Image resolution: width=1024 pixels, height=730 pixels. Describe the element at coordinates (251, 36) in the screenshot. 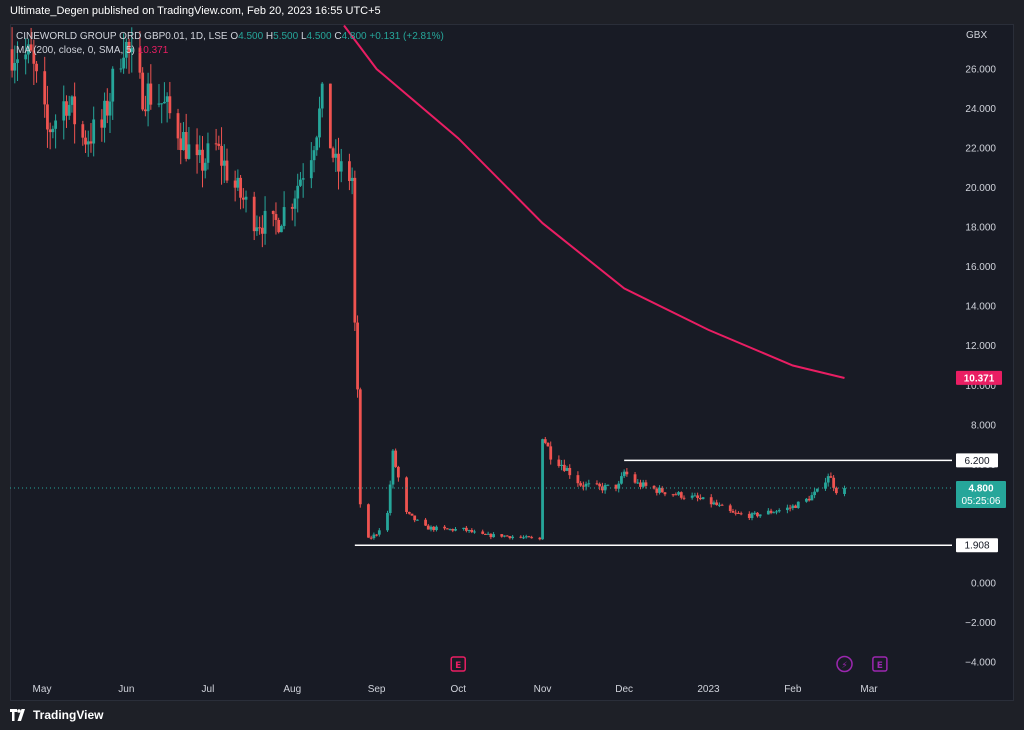

I see `legend-o-value: 4.500` at that location.